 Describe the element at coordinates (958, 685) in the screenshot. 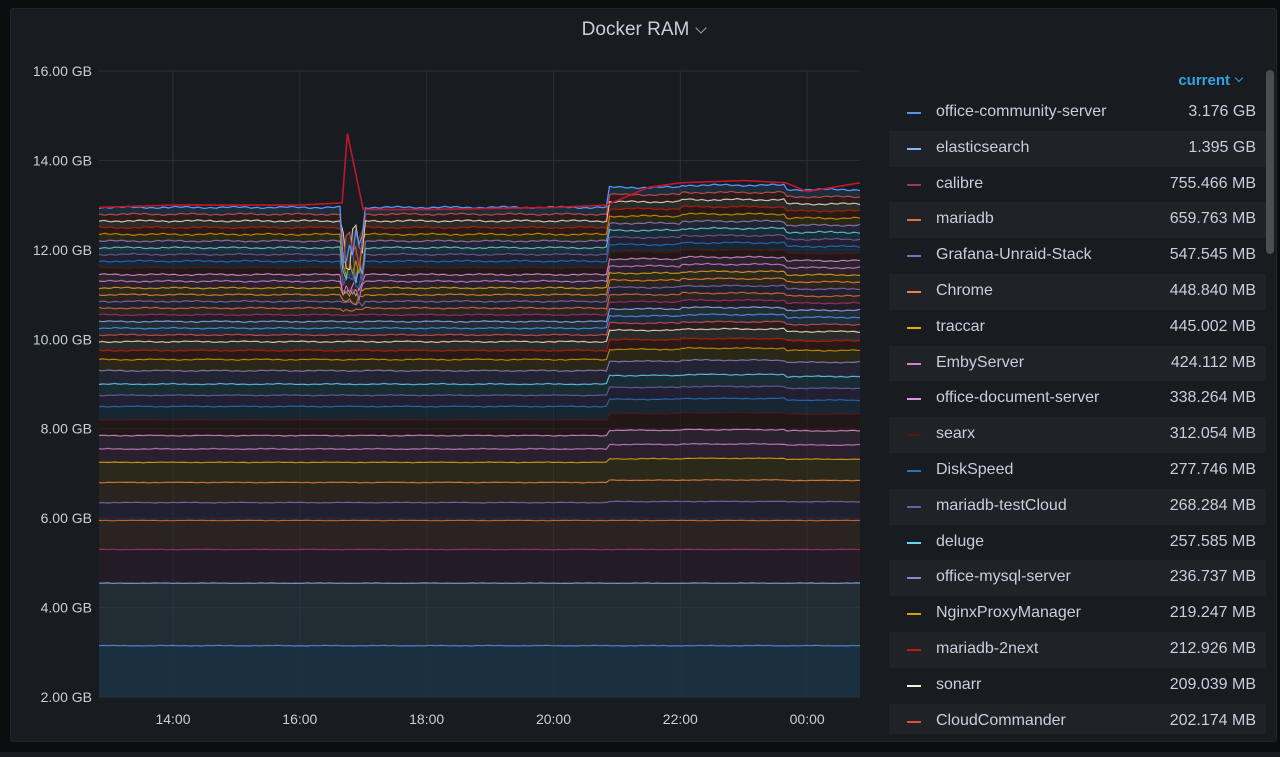

I see `legend-item-name: sonarr` at that location.